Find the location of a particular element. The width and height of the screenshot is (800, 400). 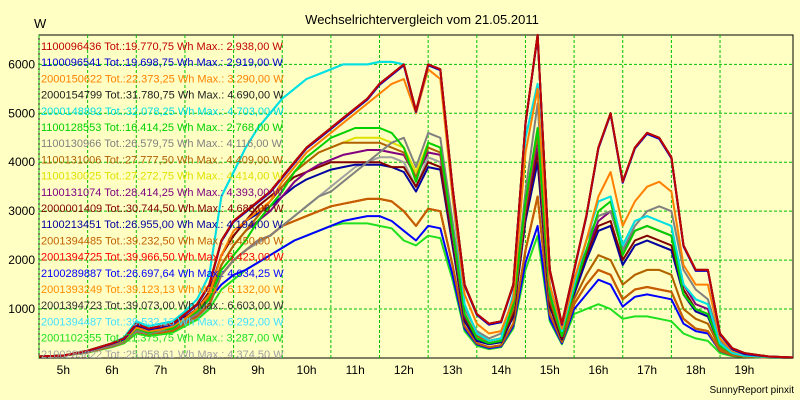

x-tick-label: 5h is located at coordinates (63, 370).